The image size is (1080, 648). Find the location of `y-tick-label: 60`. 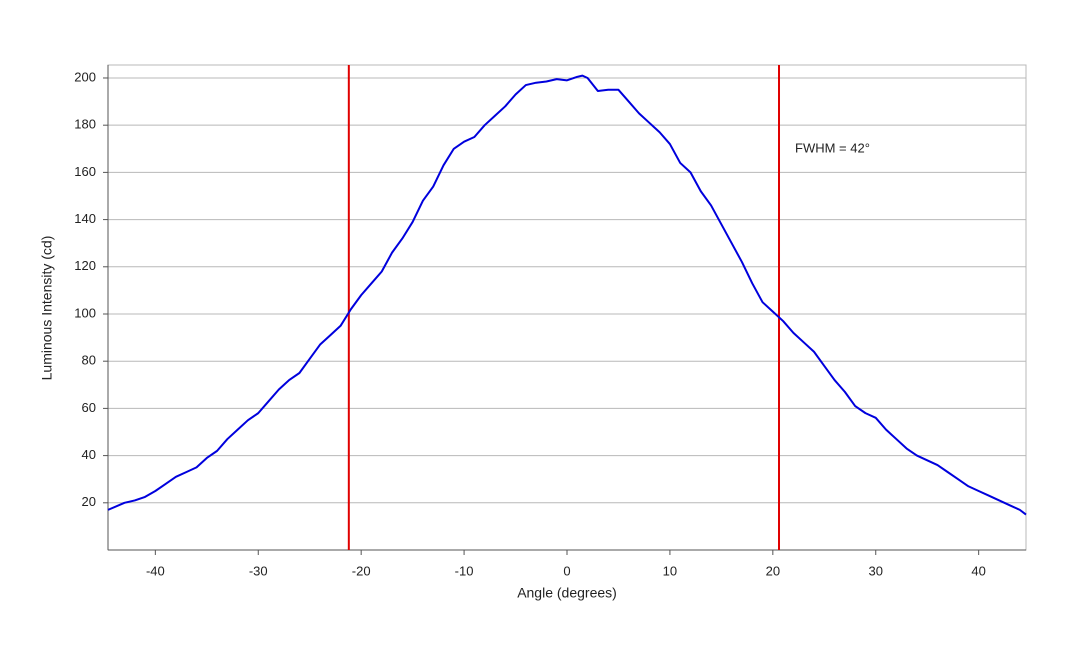

y-tick-label: 60 is located at coordinates (89, 407).